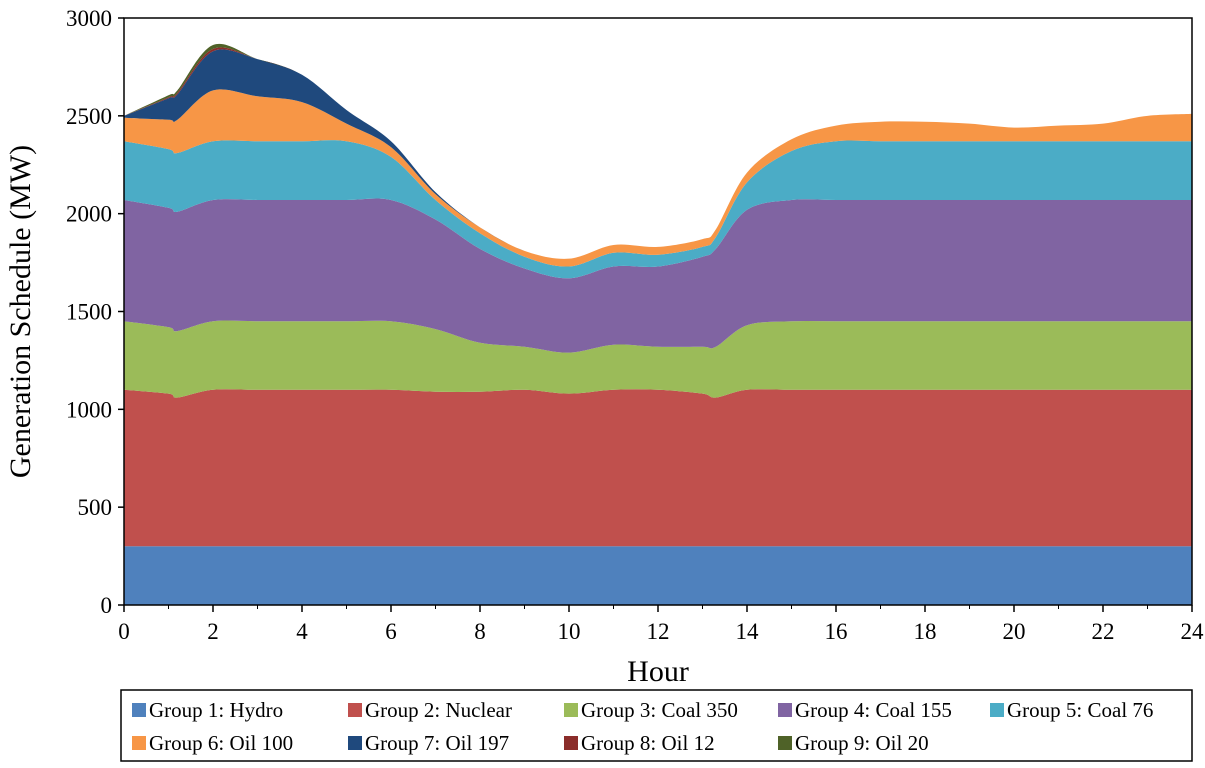  What do you see at coordinates (302, 631) in the screenshot?
I see `x-tick-label: 4` at bounding box center [302, 631].